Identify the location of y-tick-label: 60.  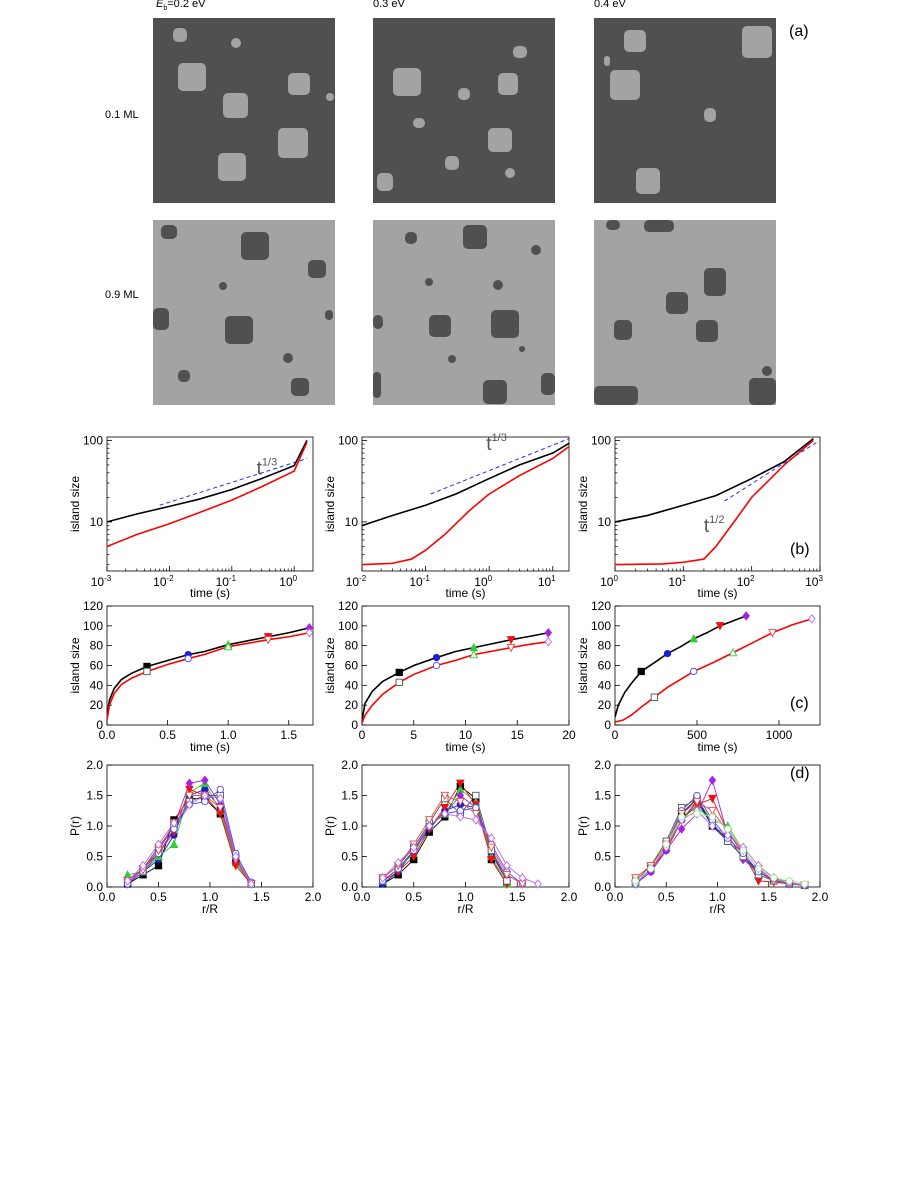
(97, 666).